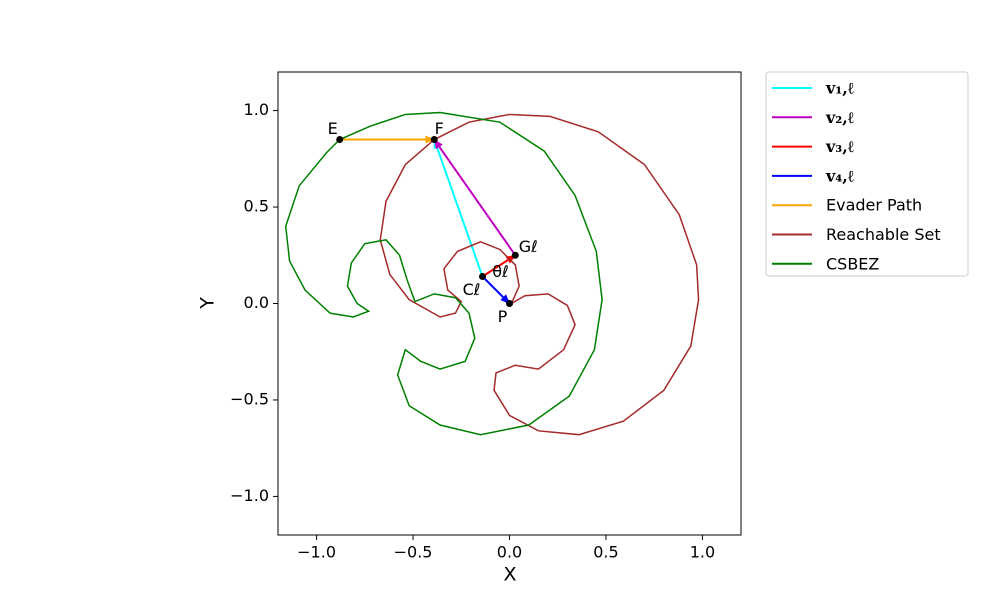 Image resolution: width=996 pixels, height=602 pixels. Describe the element at coordinates (840, 146) in the screenshot. I see `legend-label: v₃,ℓ` at that location.